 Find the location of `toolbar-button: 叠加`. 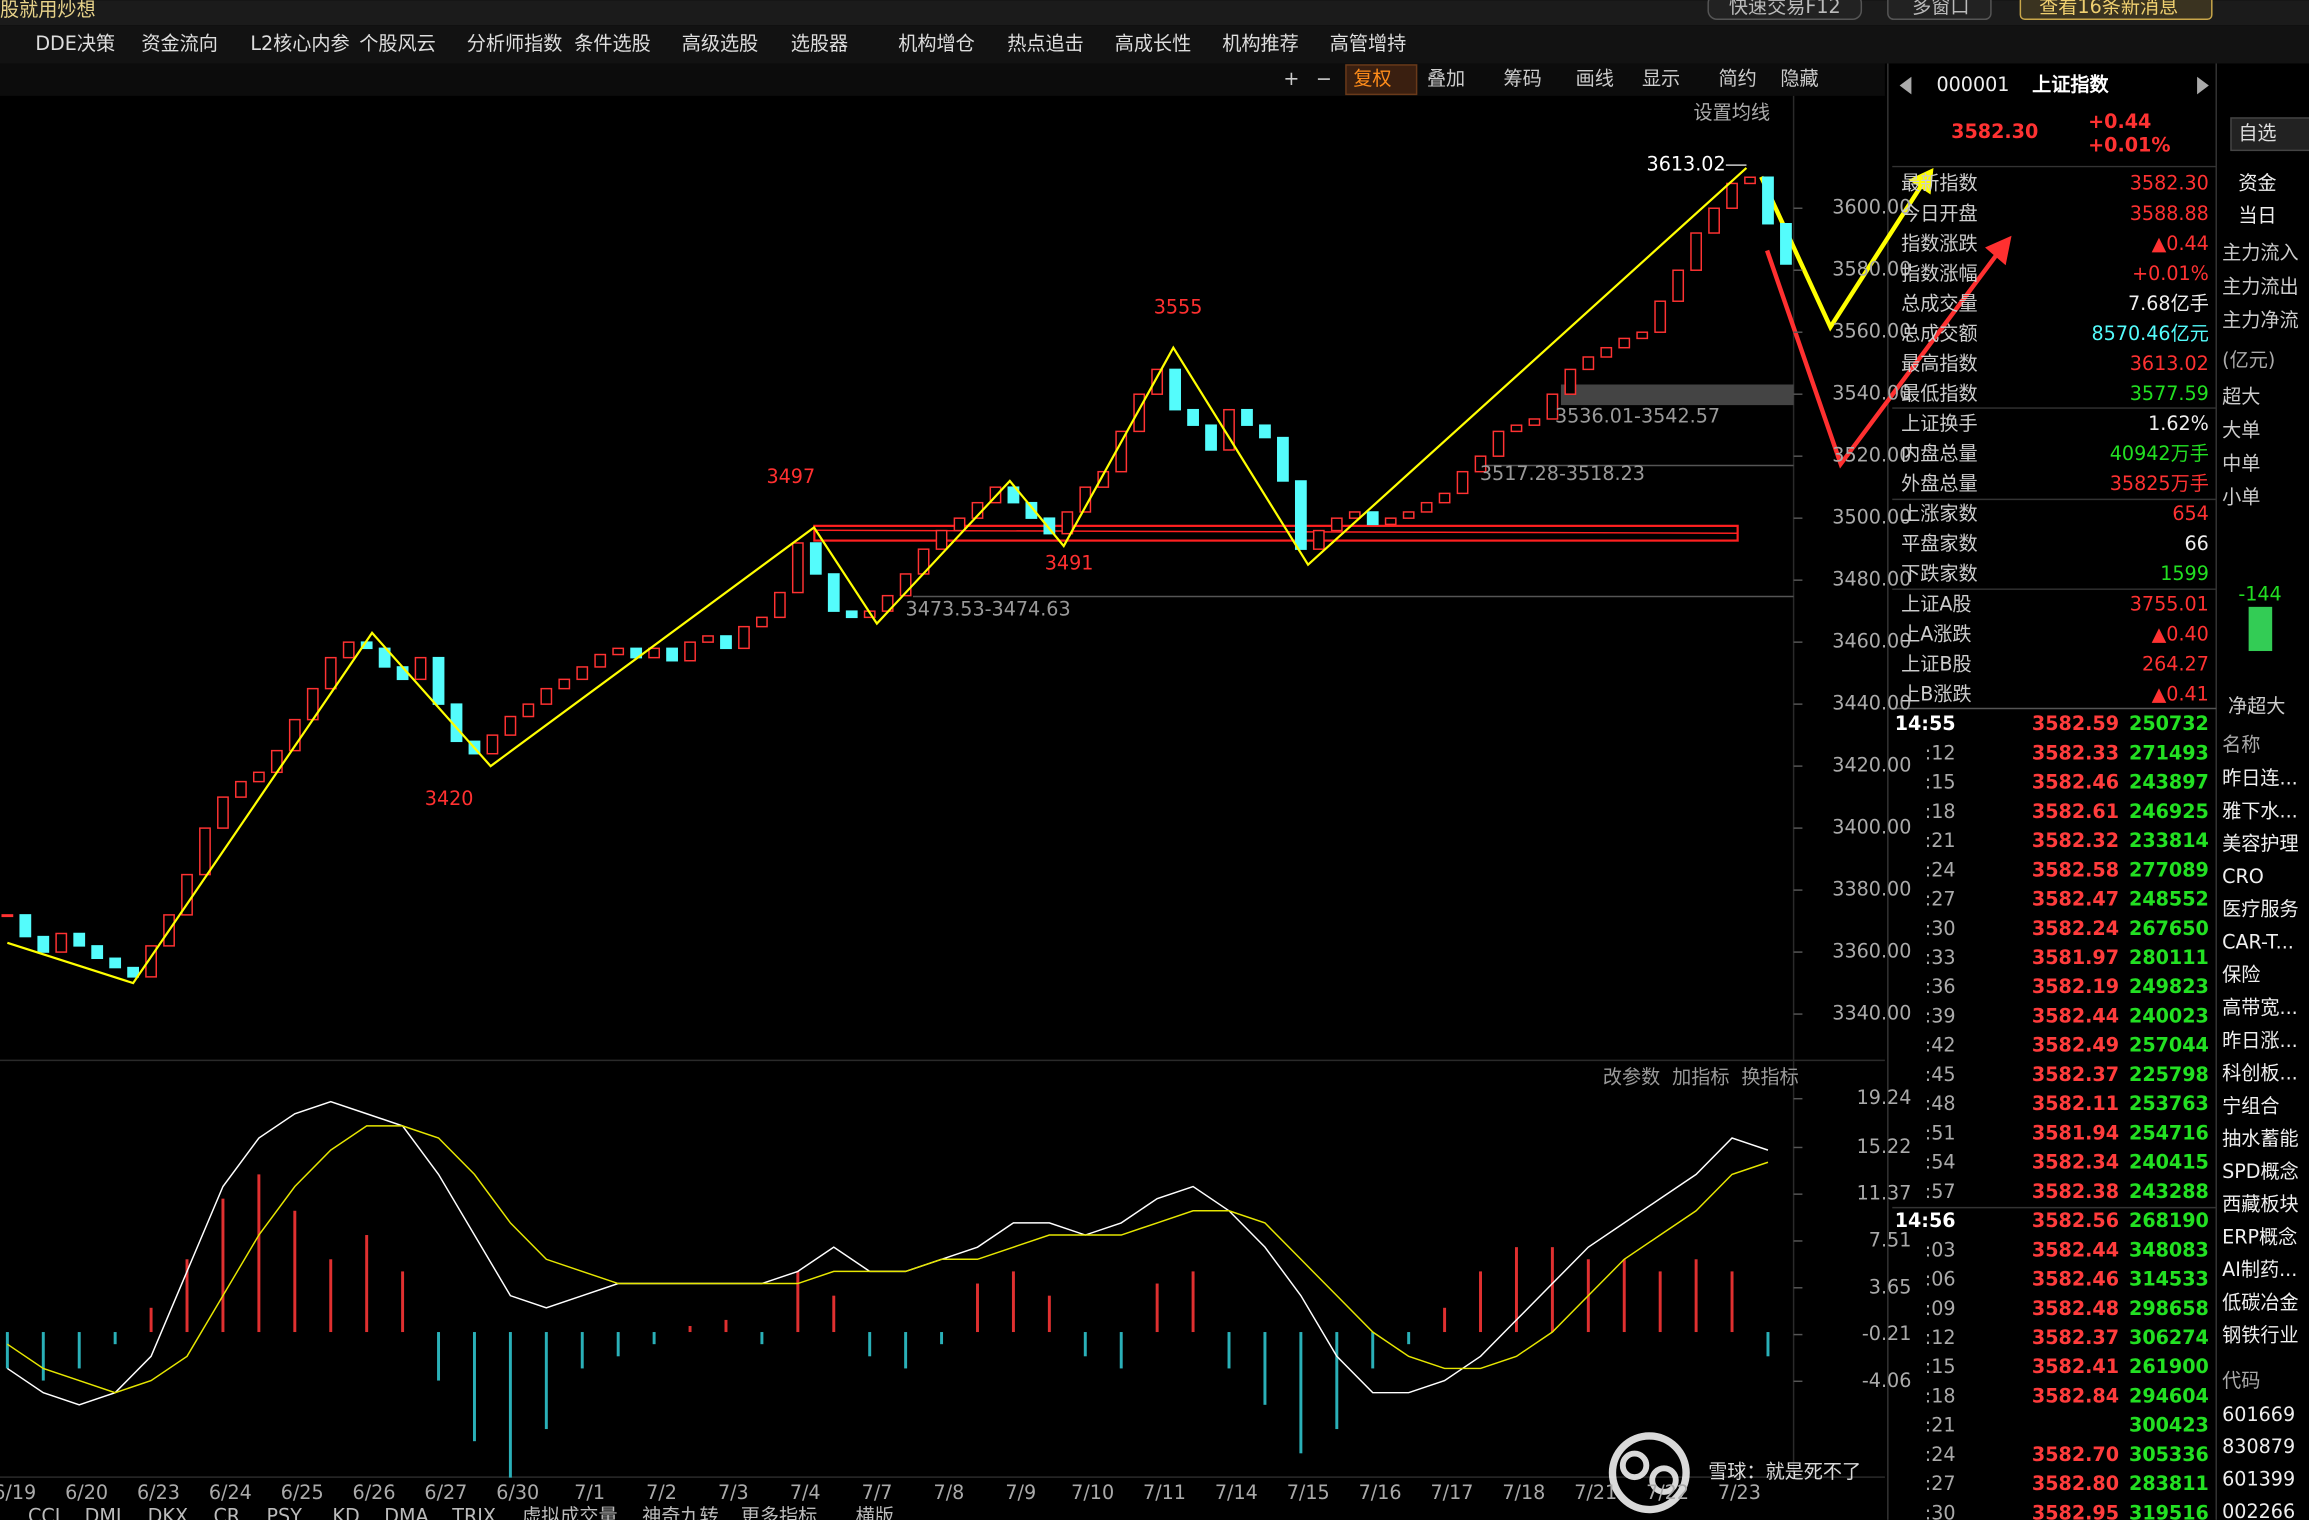

toolbar-button: 叠加 is located at coordinates (1446, 78).